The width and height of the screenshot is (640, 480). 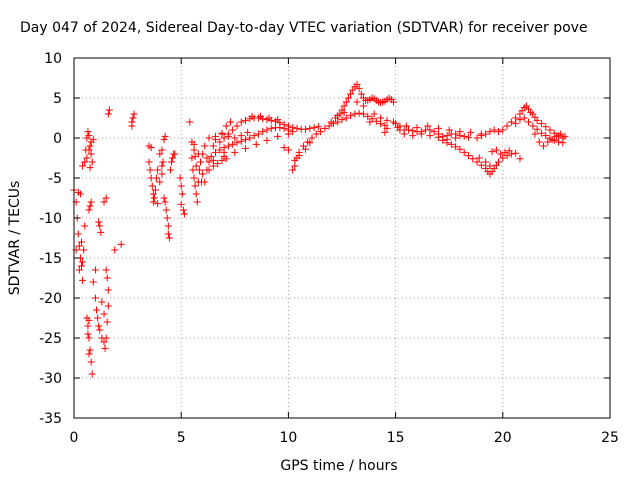 What do you see at coordinates (50, 219) in the screenshot?
I see `y-tick-label: -10` at bounding box center [50, 219].